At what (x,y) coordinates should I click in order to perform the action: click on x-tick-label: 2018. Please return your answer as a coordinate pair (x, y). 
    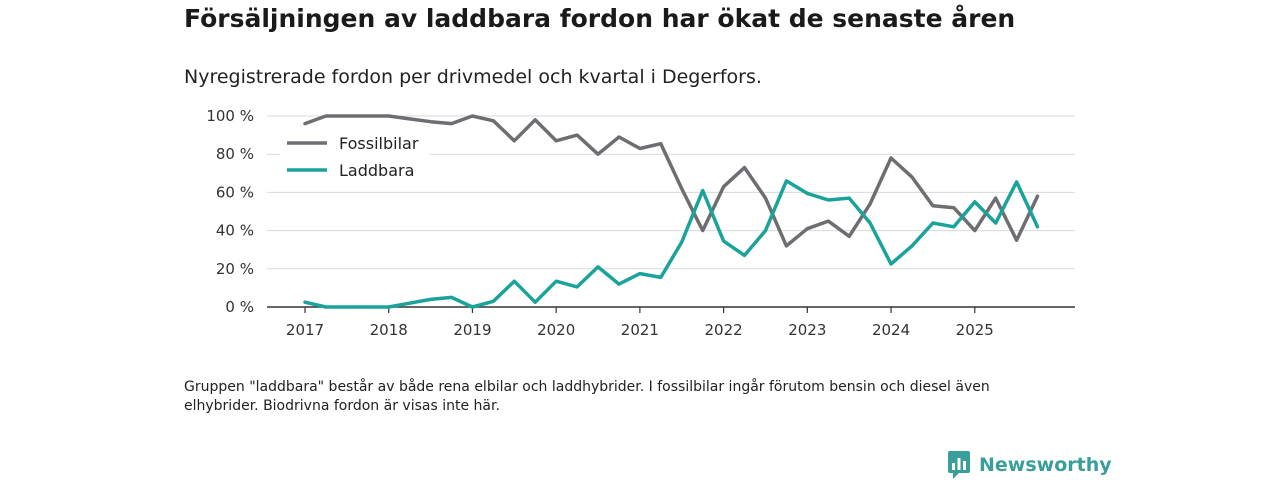
    Looking at the image, I should click on (389, 330).